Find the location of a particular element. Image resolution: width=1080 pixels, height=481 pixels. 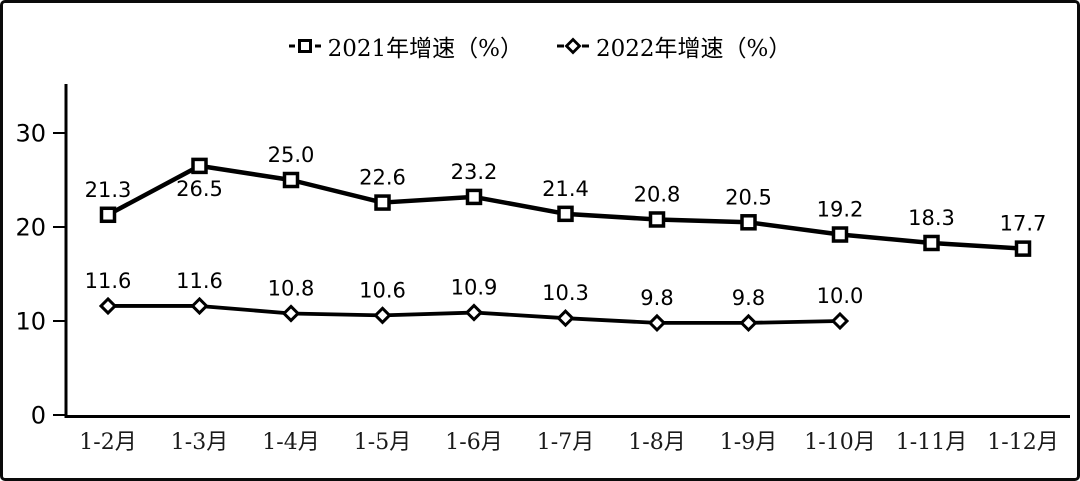

data-label: 21.3 is located at coordinates (108, 190).